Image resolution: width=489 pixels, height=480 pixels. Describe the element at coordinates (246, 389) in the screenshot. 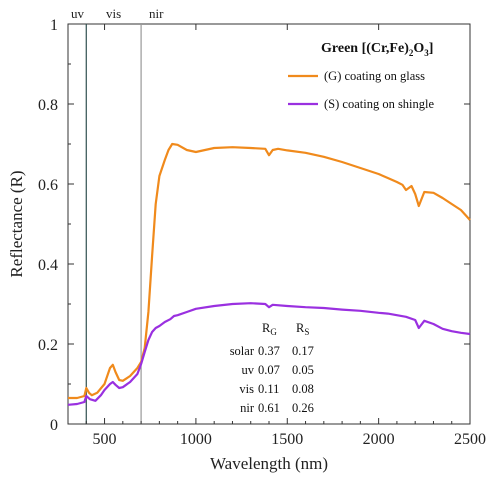

I see `table-row-label: vis` at that location.